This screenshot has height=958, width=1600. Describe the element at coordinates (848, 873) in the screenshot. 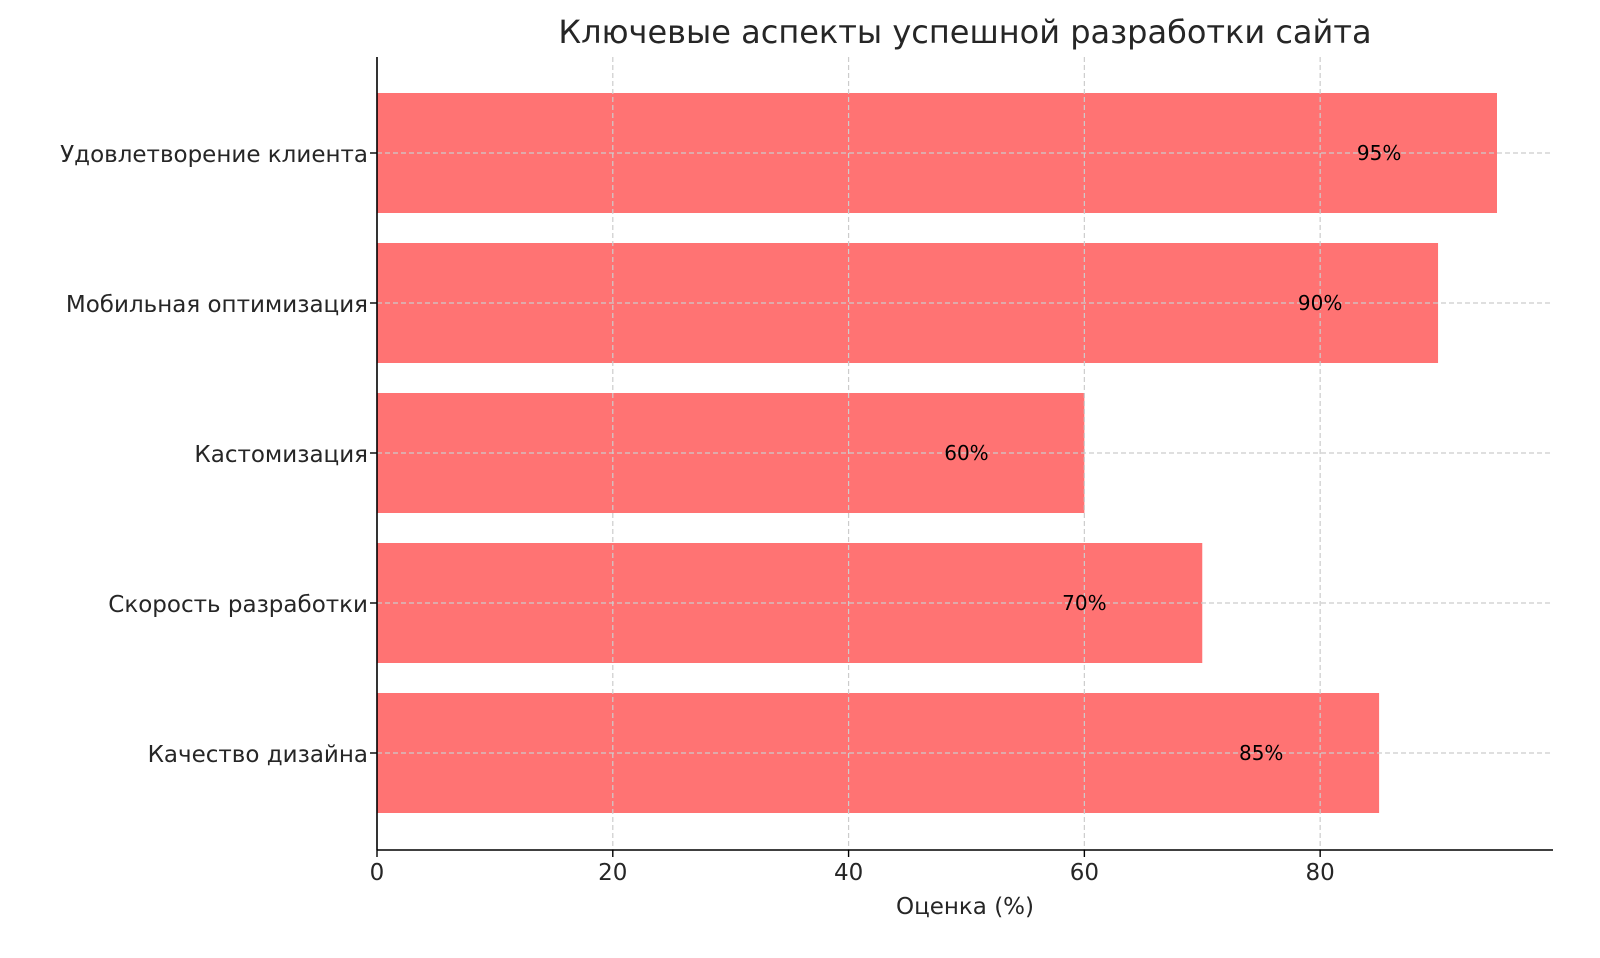

I see `x-tick-label: 40` at that location.